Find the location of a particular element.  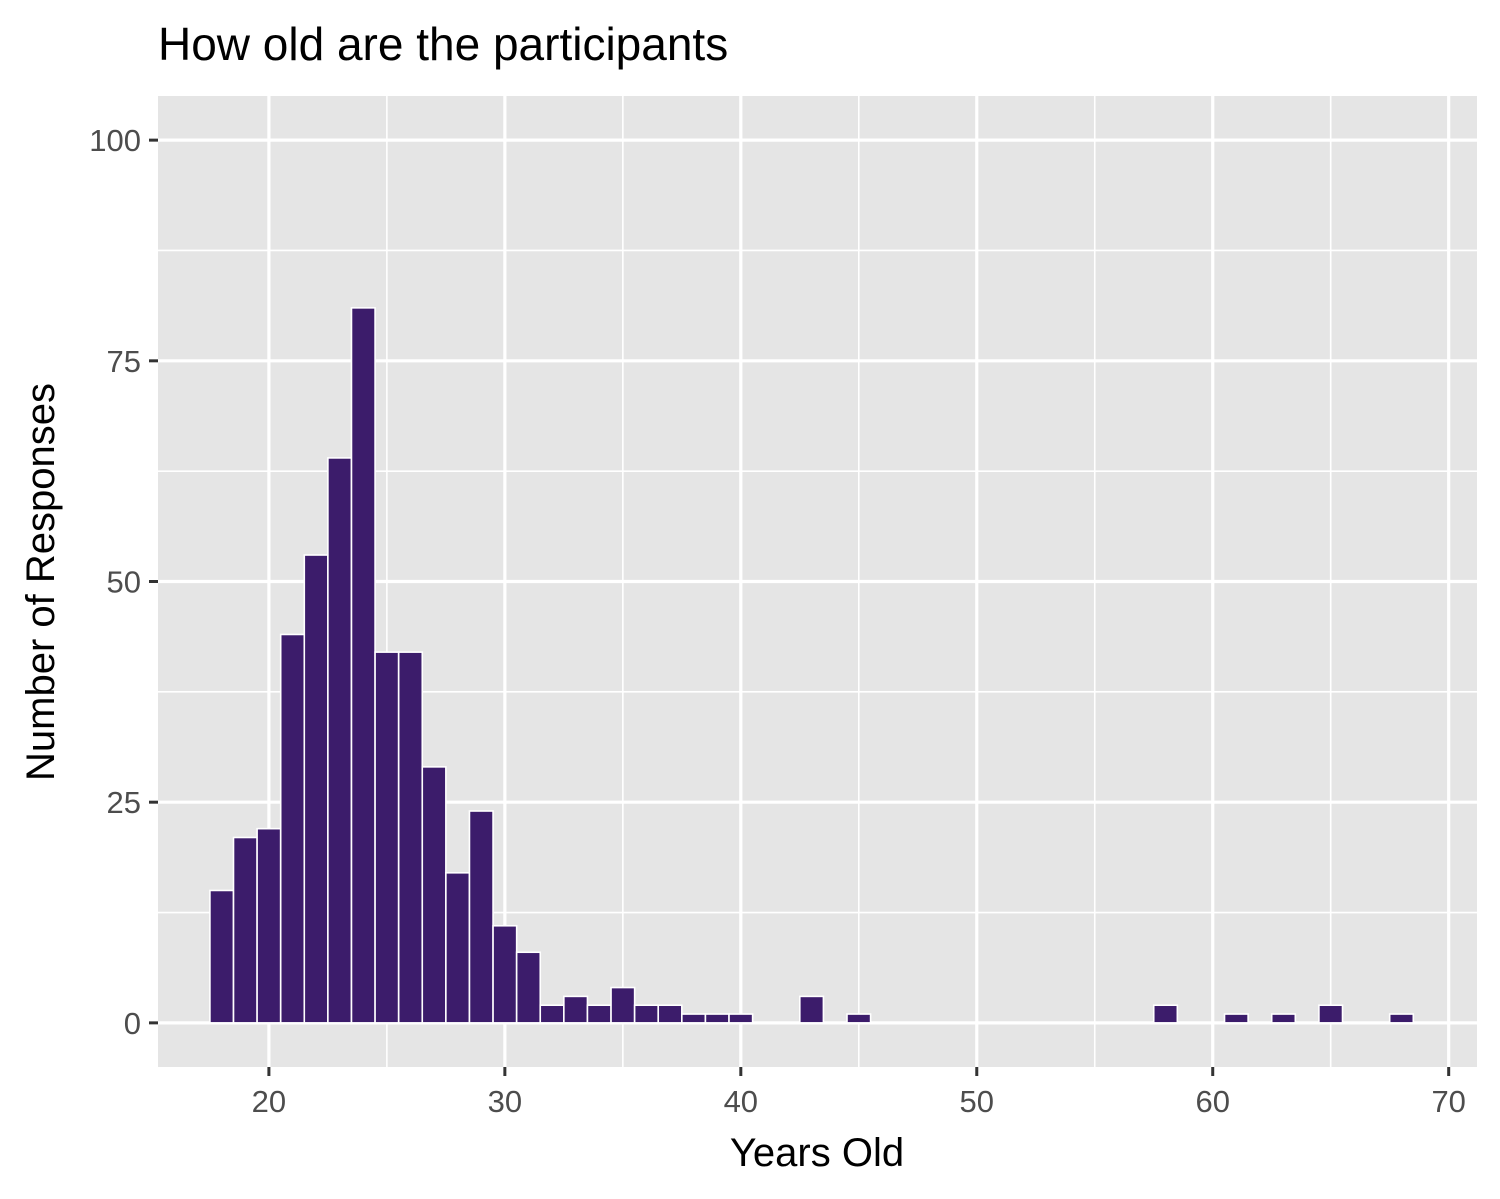

x-axis-title: Years Old is located at coordinates (817, 1153).